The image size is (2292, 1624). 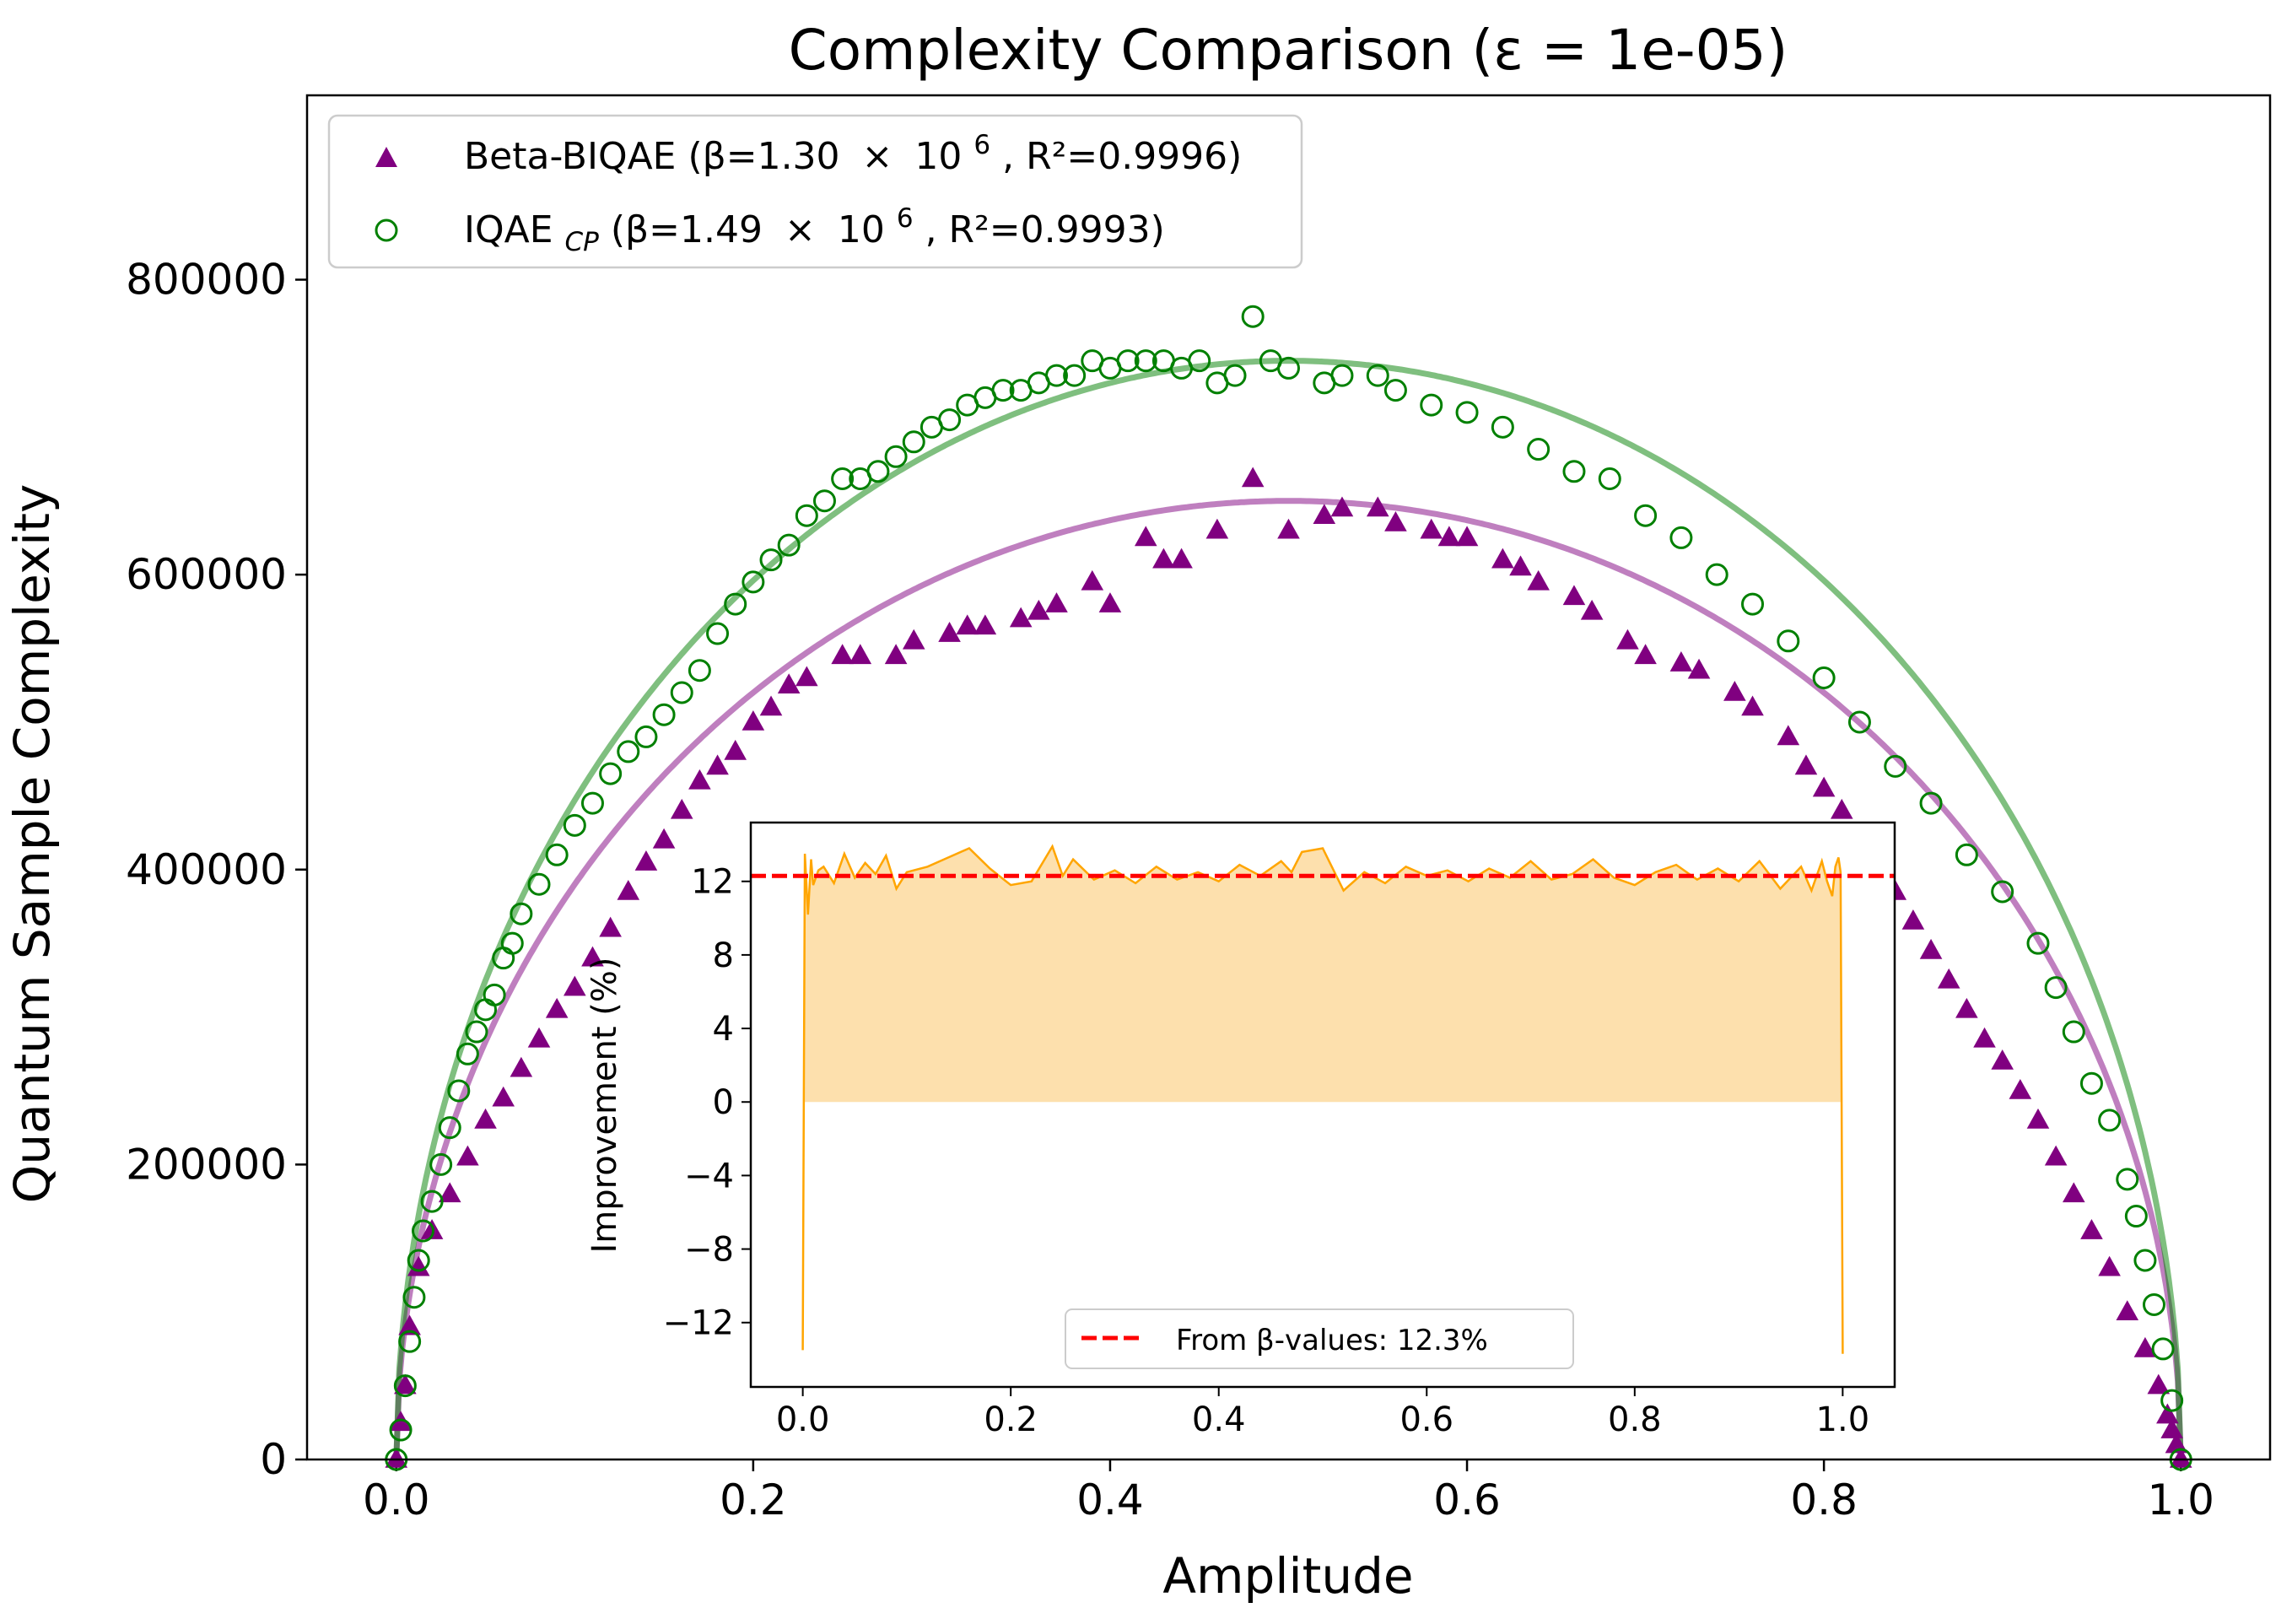 What do you see at coordinates (698, 1323) in the screenshot?
I see `inset-y-tick-label: −12` at bounding box center [698, 1323].